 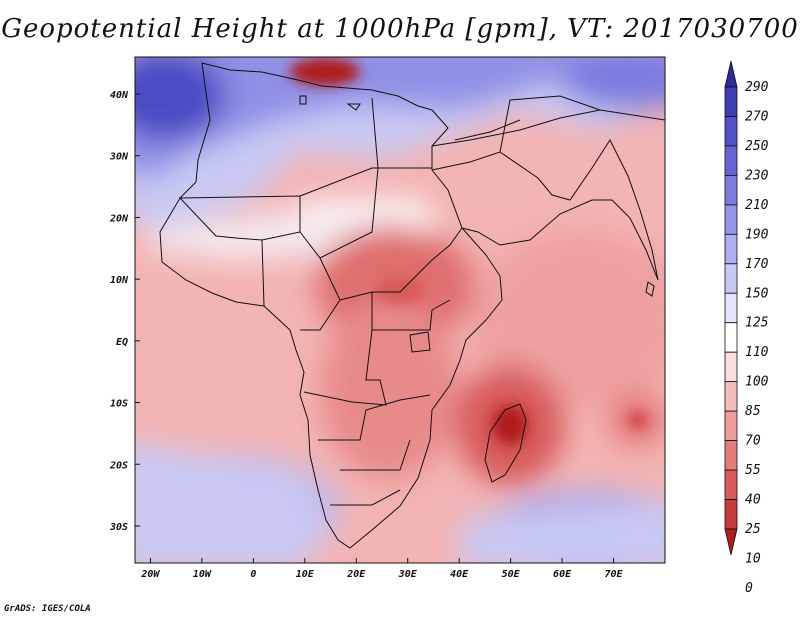 I want to click on lon-tick-label: 70E, so click(x=614, y=574).